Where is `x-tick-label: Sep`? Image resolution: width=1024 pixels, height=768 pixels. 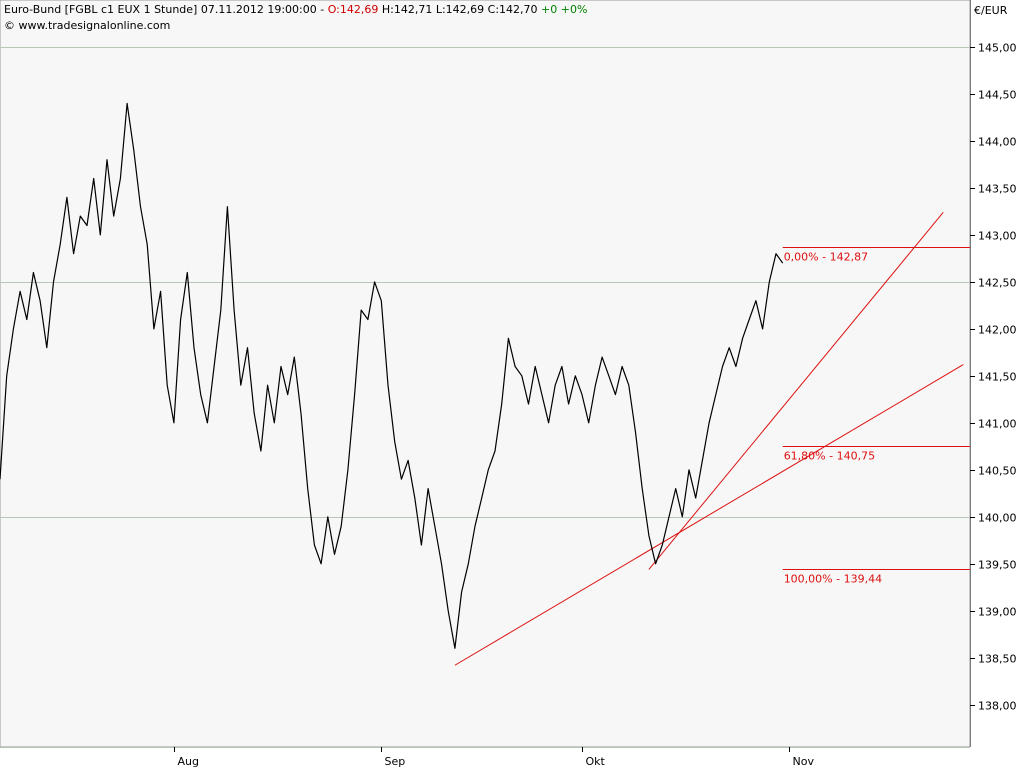
x-tick-label: Sep is located at coordinates (395, 761).